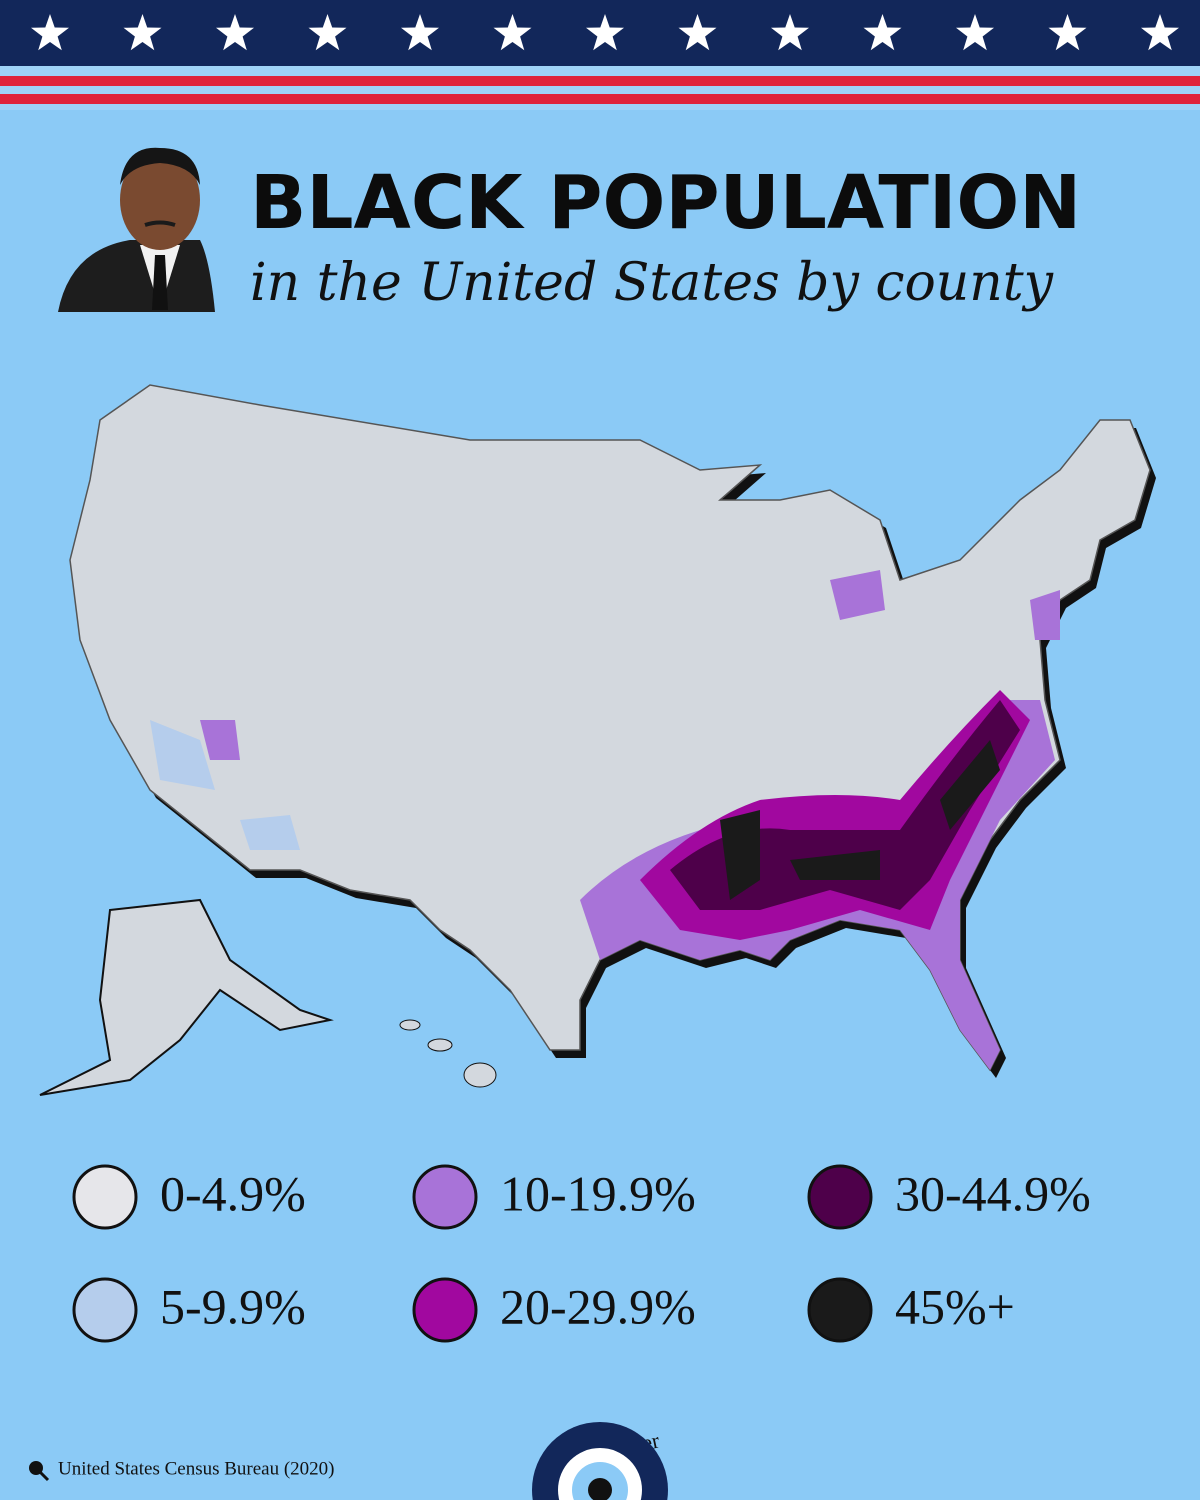 The image size is (1200, 1500). What do you see at coordinates (196, 1468) in the screenshot?
I see `source: United States Census Bureau (2020)` at bounding box center [196, 1468].